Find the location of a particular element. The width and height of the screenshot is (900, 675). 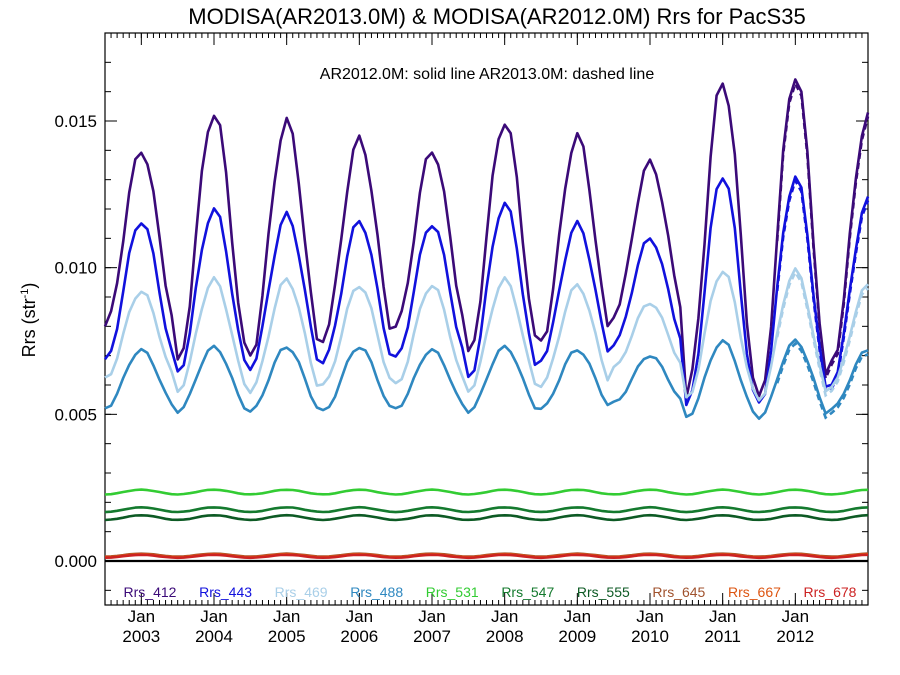

y-tick-label: 0.005 is located at coordinates (75, 414).